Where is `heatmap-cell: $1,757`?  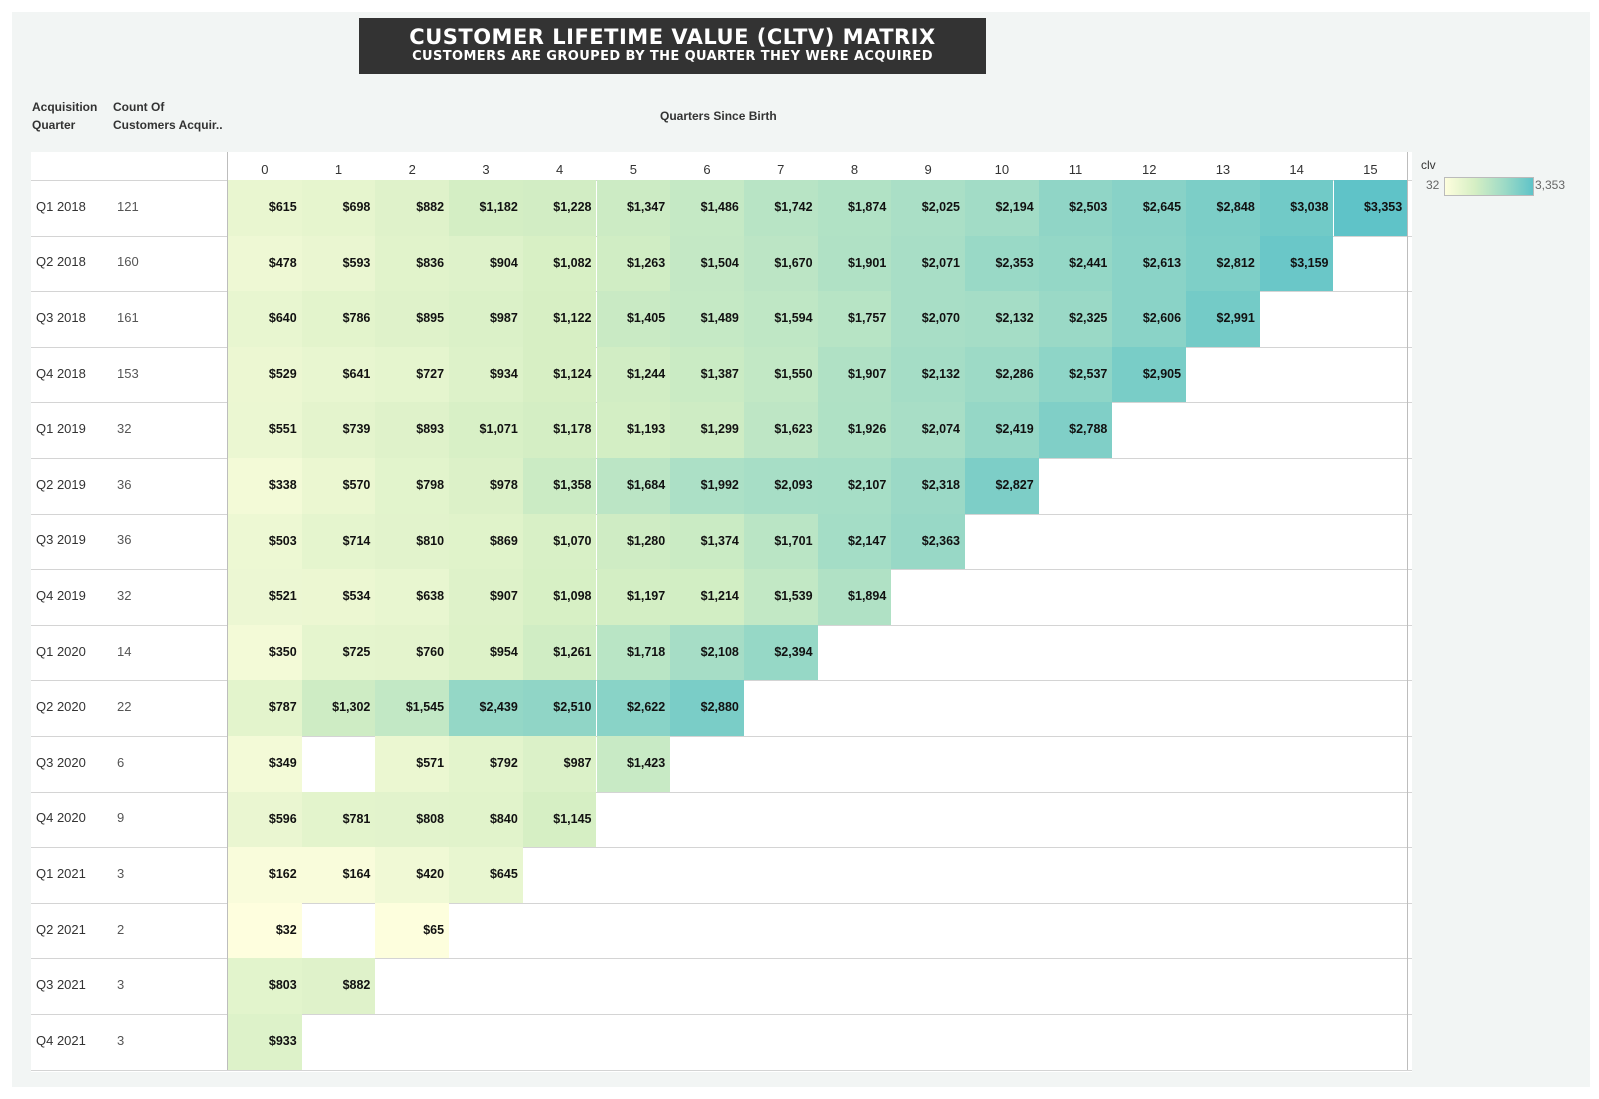
heatmap-cell: $1,757 is located at coordinates (854, 319).